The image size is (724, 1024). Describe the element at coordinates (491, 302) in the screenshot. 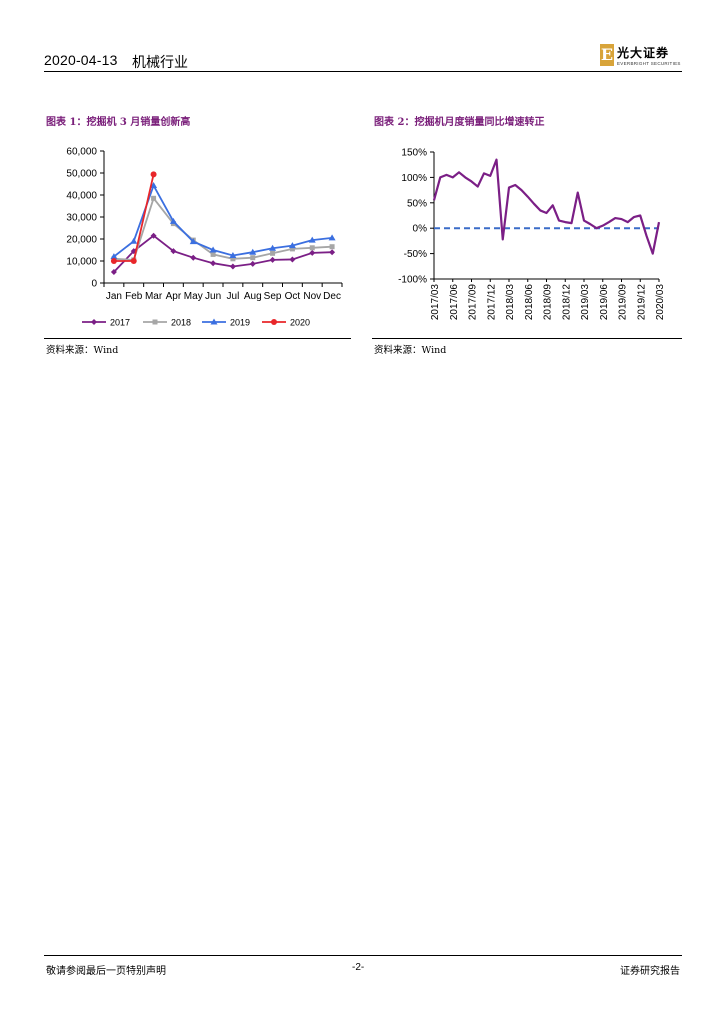

I see `x-tick-label: 2017/12` at that location.